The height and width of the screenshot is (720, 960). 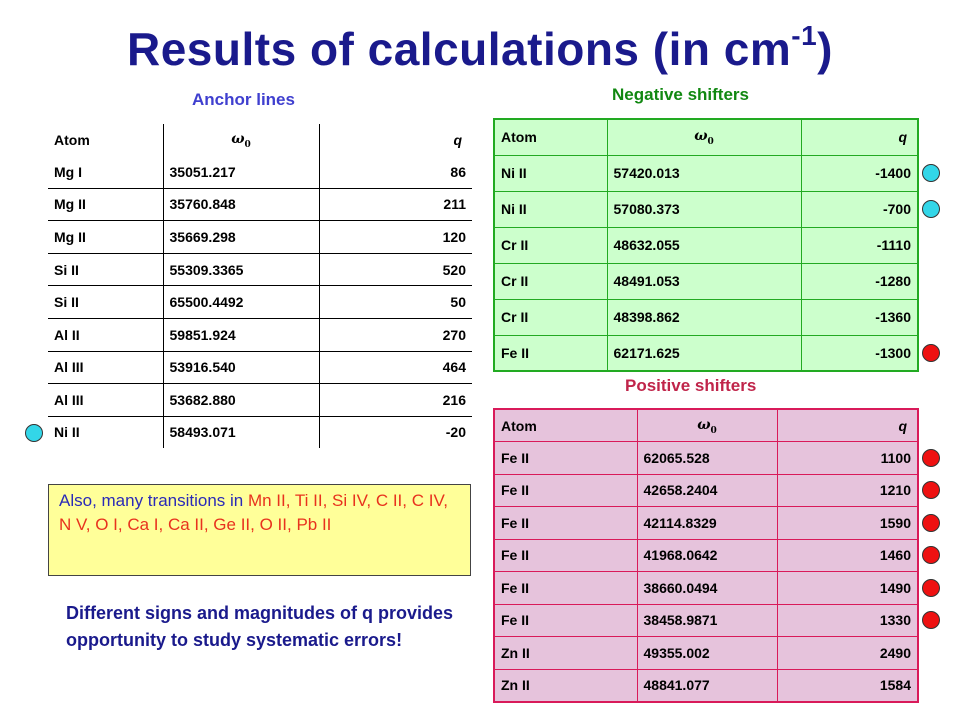 I want to click on table-row: Si II 65500.4492 50, so click(x=260, y=302).